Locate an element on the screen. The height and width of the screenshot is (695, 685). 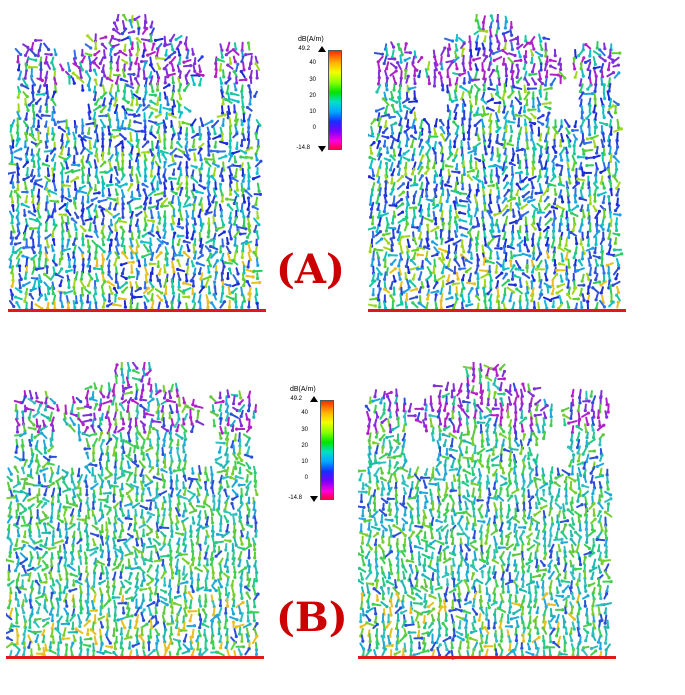
colorbar-b: dB(A/m) 49.2 40 30 20 10 0 -14.8 is located at coordinates (319, 446).